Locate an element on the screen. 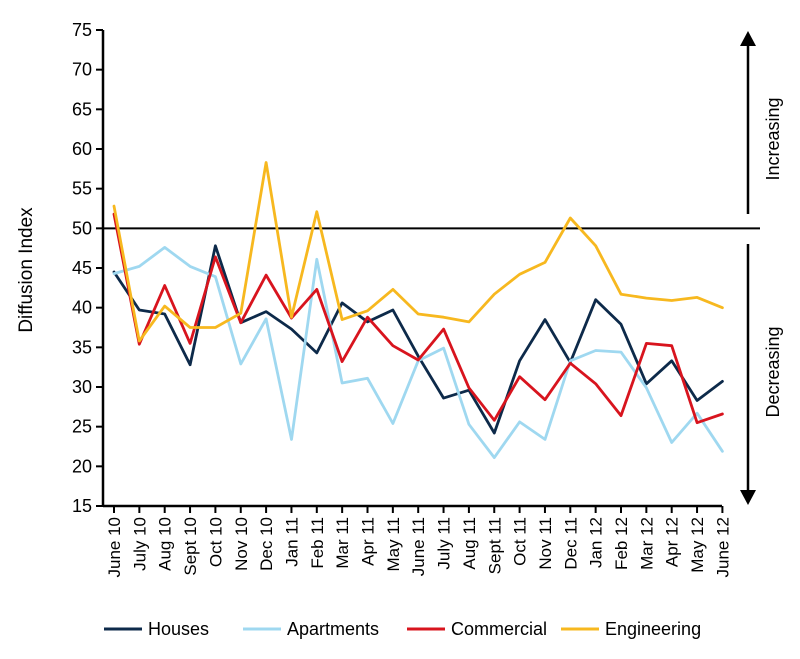 The height and width of the screenshot is (659, 800). y-tick-label: 35 is located at coordinates (82, 347).